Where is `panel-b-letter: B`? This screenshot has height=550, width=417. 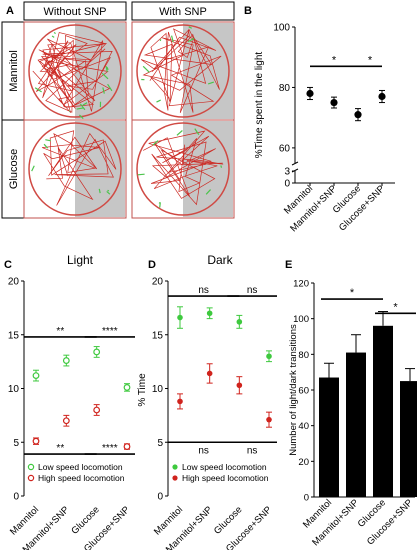
panel-b-letter: B is located at coordinates (248, 11).